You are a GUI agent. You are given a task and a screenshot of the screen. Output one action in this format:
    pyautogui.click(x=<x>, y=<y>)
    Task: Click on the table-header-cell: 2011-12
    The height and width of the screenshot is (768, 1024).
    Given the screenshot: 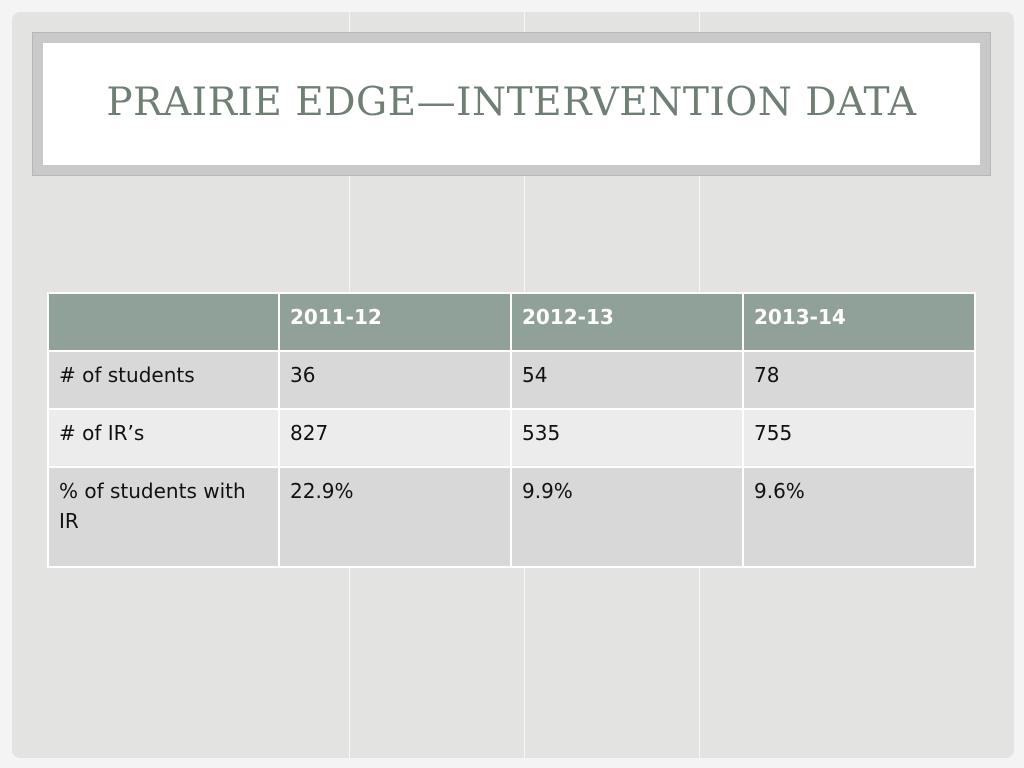 What is the action you would take?
    pyautogui.click(x=395, y=322)
    